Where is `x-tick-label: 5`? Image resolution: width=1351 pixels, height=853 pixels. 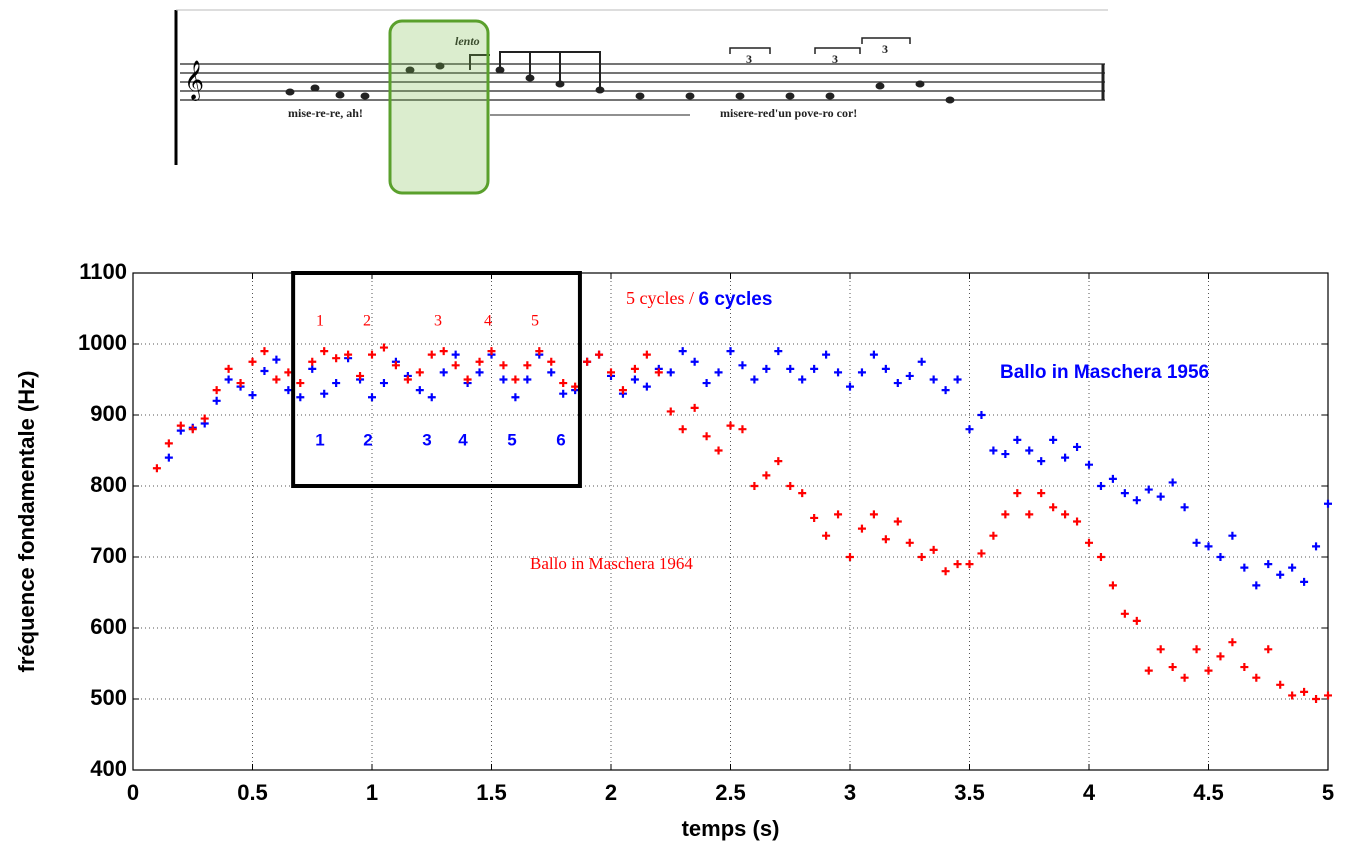 x-tick-label: 5 is located at coordinates (1328, 792).